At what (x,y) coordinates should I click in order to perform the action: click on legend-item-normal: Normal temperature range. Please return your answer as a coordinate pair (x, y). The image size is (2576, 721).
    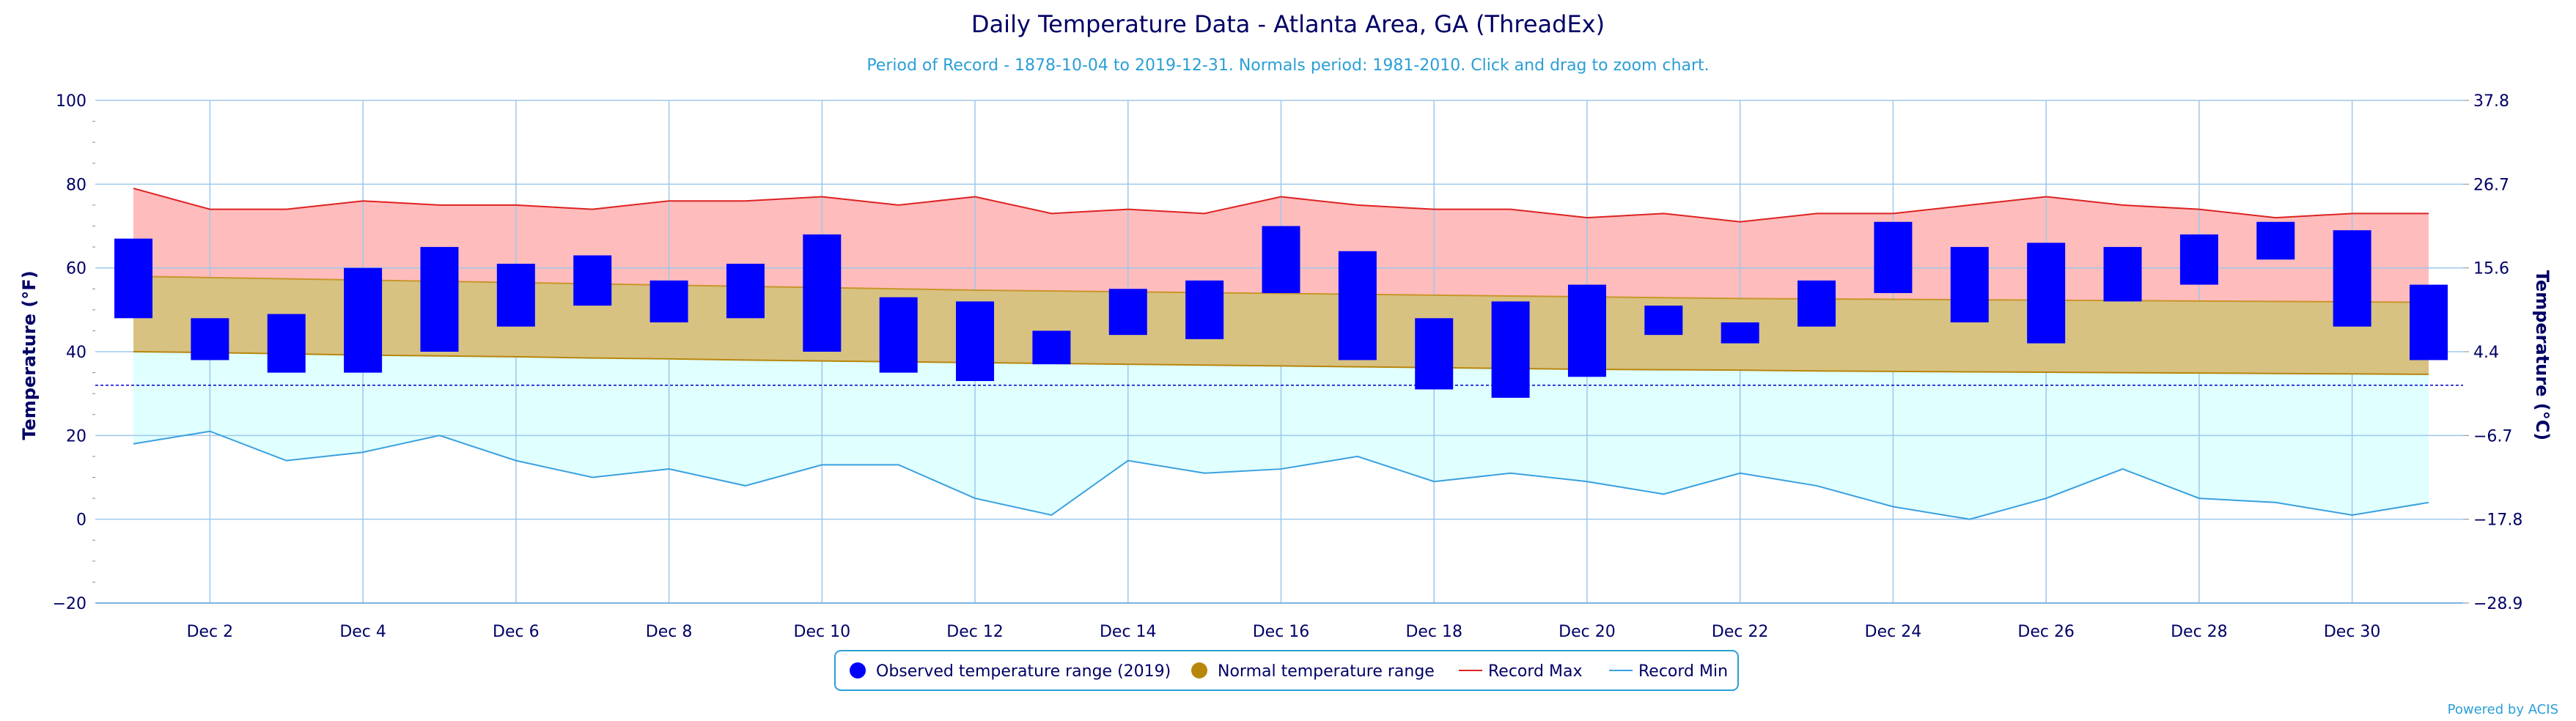
    Looking at the image, I should click on (1313, 671).